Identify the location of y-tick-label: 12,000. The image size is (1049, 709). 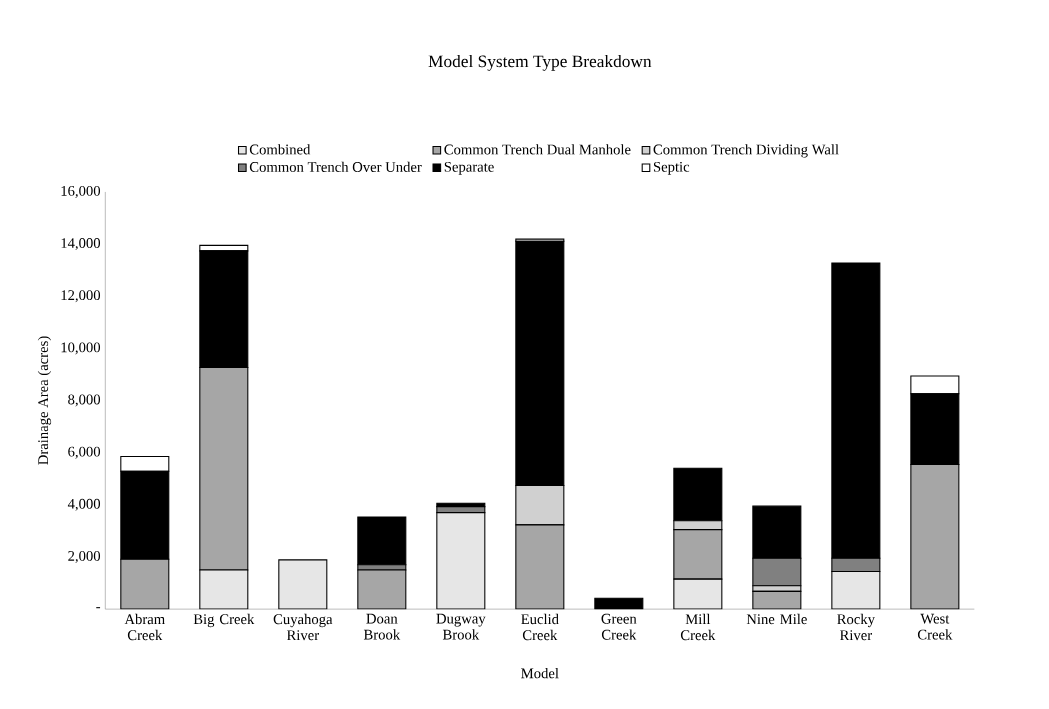
(81, 296).